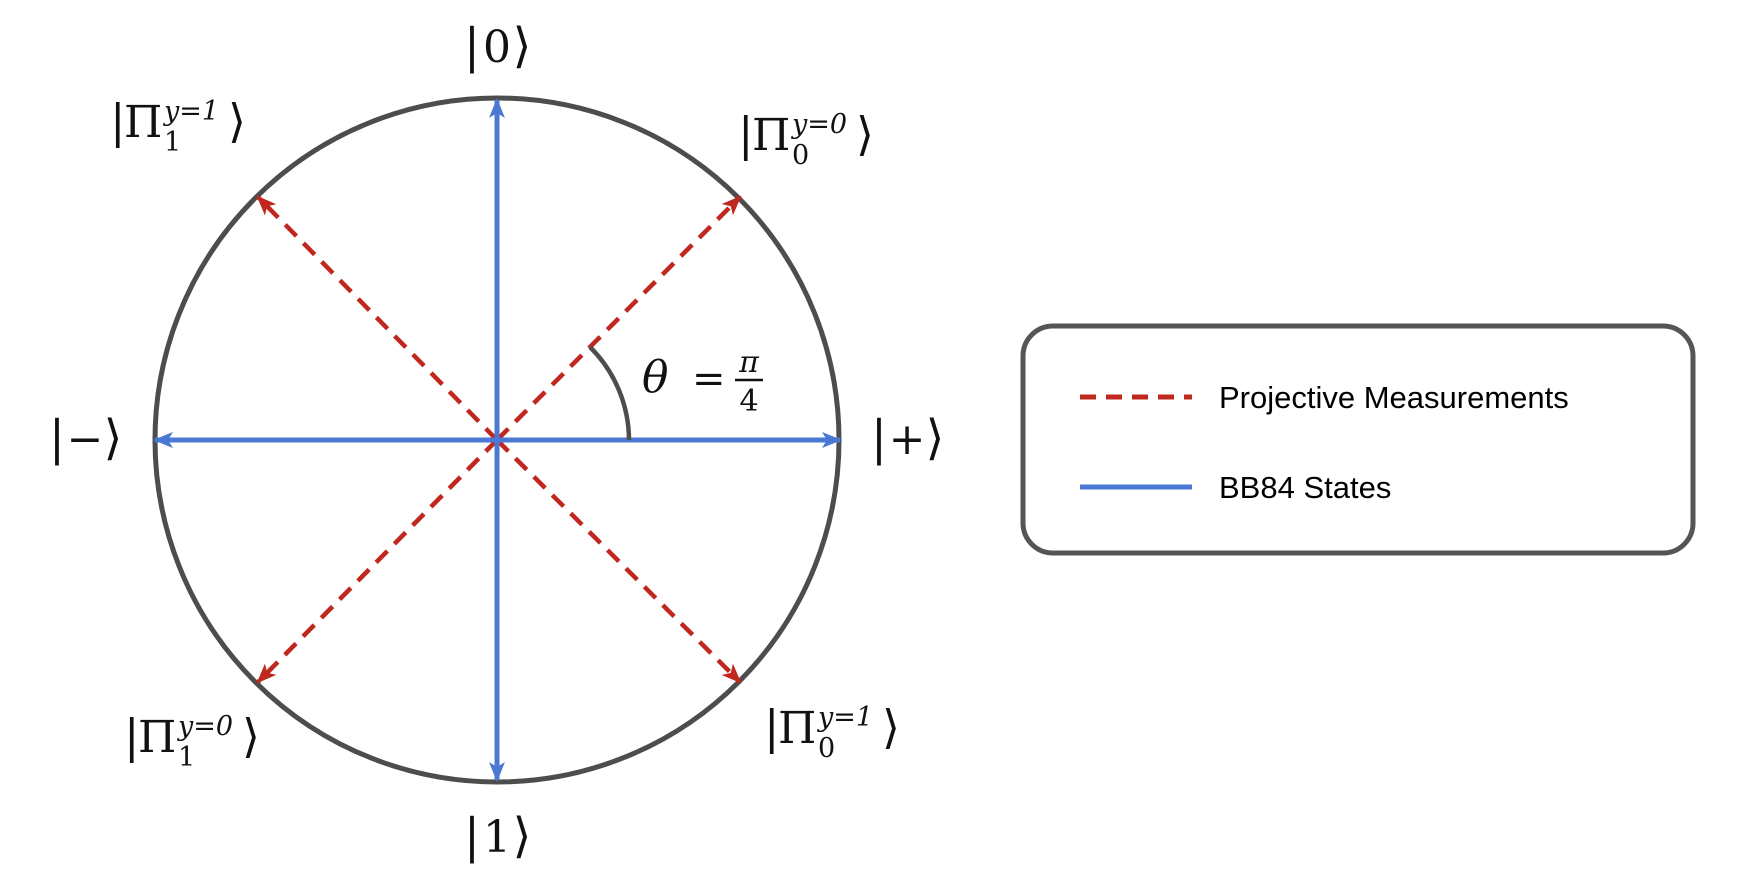 This screenshot has width=1762, height=878. I want to click on ket-plus: | + ⟩, so click(907, 438).